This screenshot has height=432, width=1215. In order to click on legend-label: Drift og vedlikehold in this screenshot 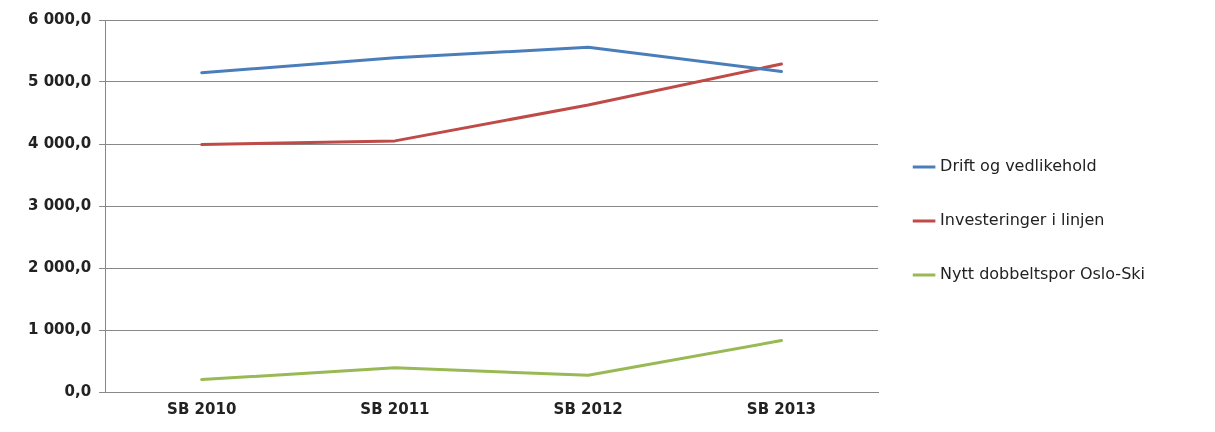, I will do `click(1018, 166)`.